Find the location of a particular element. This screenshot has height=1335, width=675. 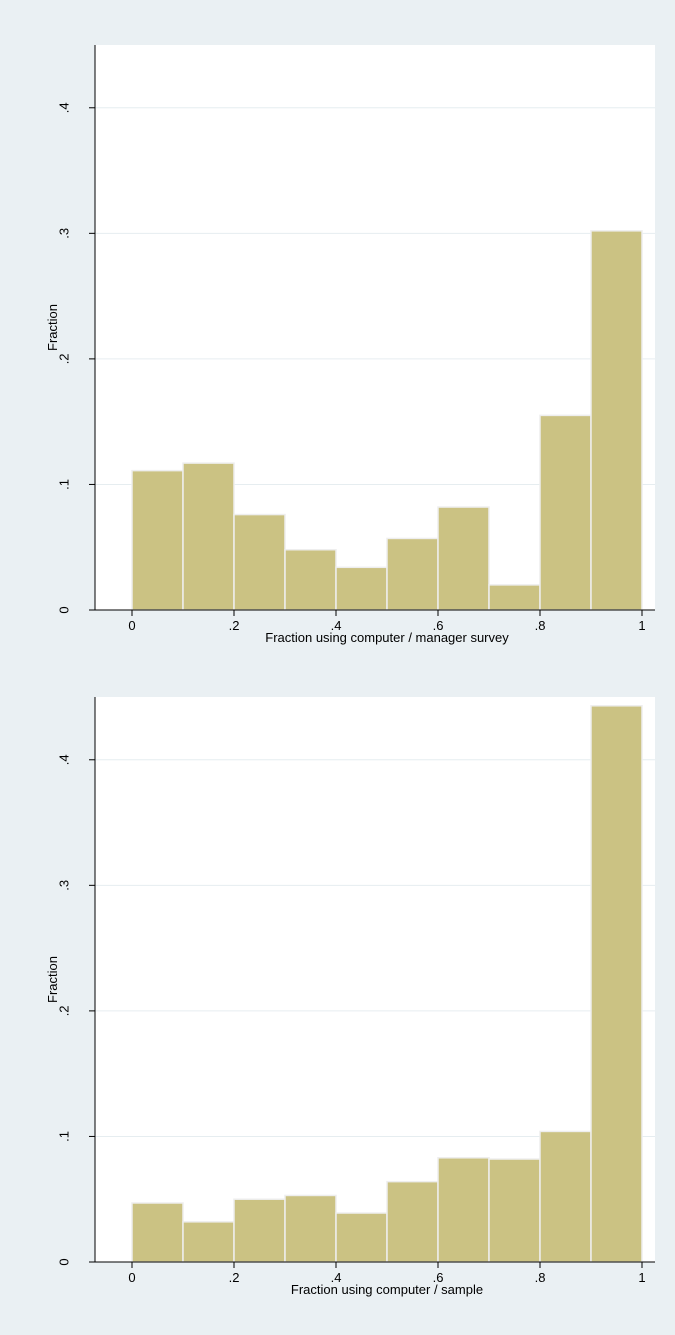

x-axis-label: Fraction using computer / sample is located at coordinates (387, 1289).